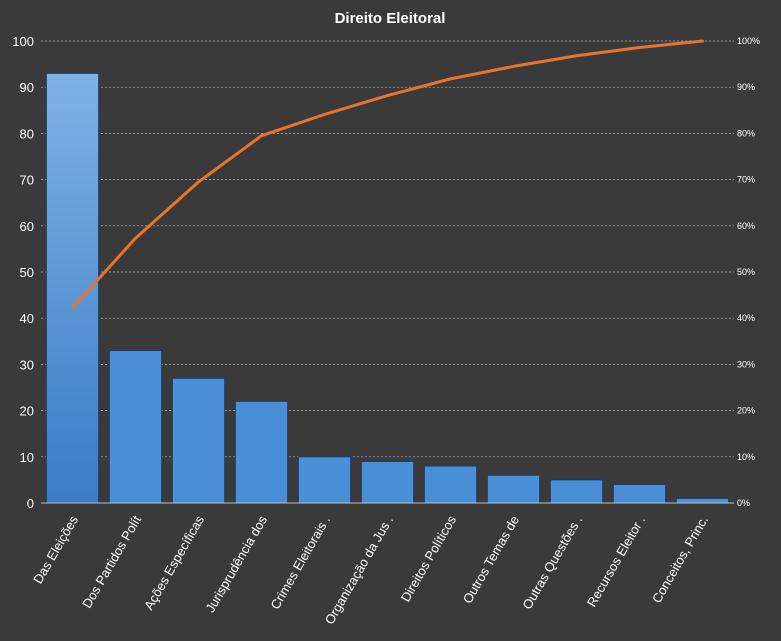  I want to click on y-tick-label: 20, so click(27, 411).